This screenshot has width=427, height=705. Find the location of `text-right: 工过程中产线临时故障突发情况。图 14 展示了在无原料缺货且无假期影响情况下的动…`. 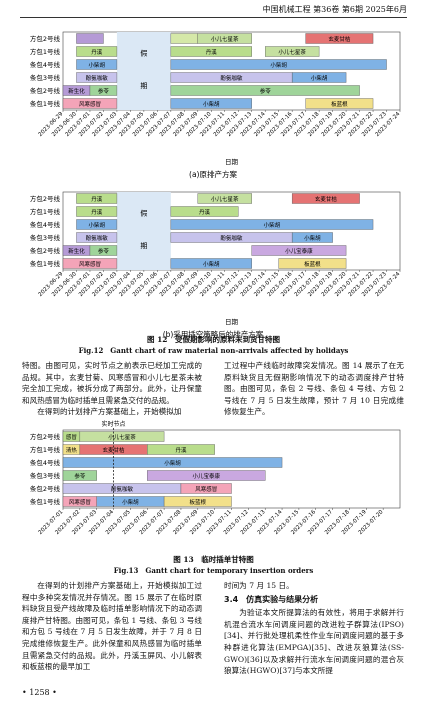

text-right: 工过程中产线临时故障突发情况。图 14 展示了在无原料缺货且无假期影响情况下的动… is located at coordinates (314, 389).